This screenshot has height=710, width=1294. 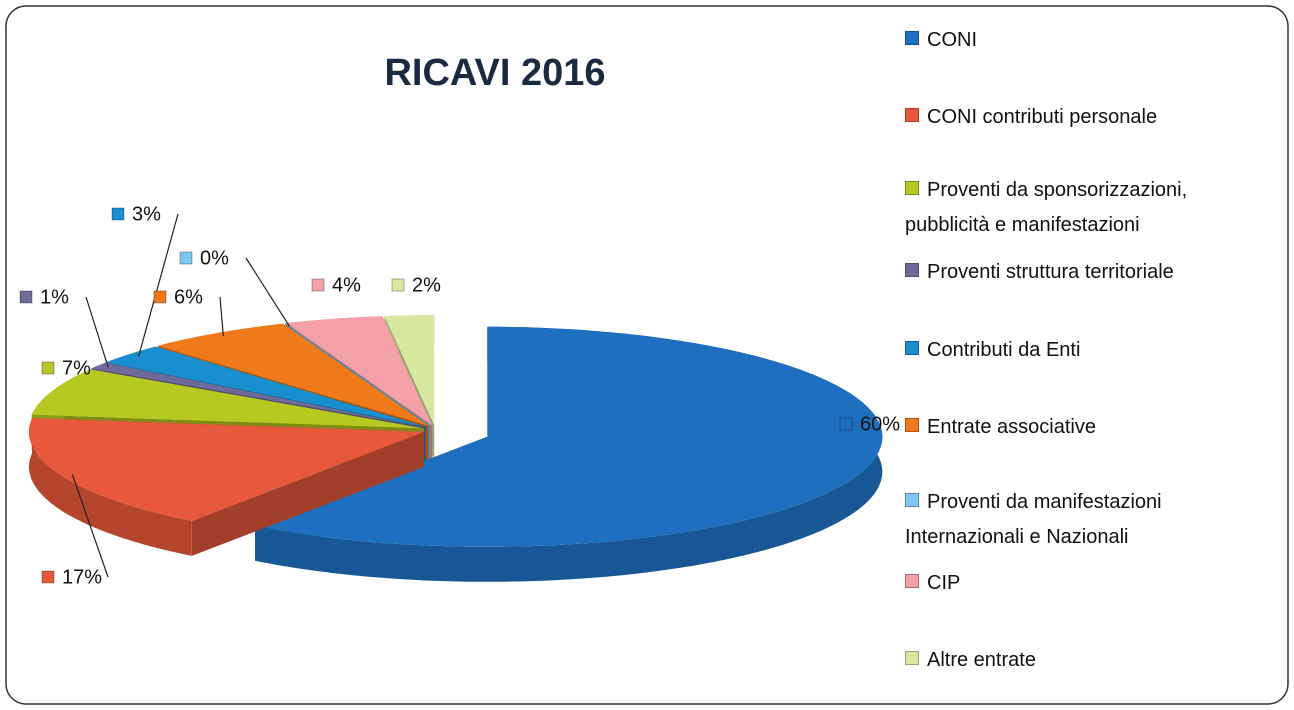 I want to click on data-label: 4%, so click(x=346, y=285).